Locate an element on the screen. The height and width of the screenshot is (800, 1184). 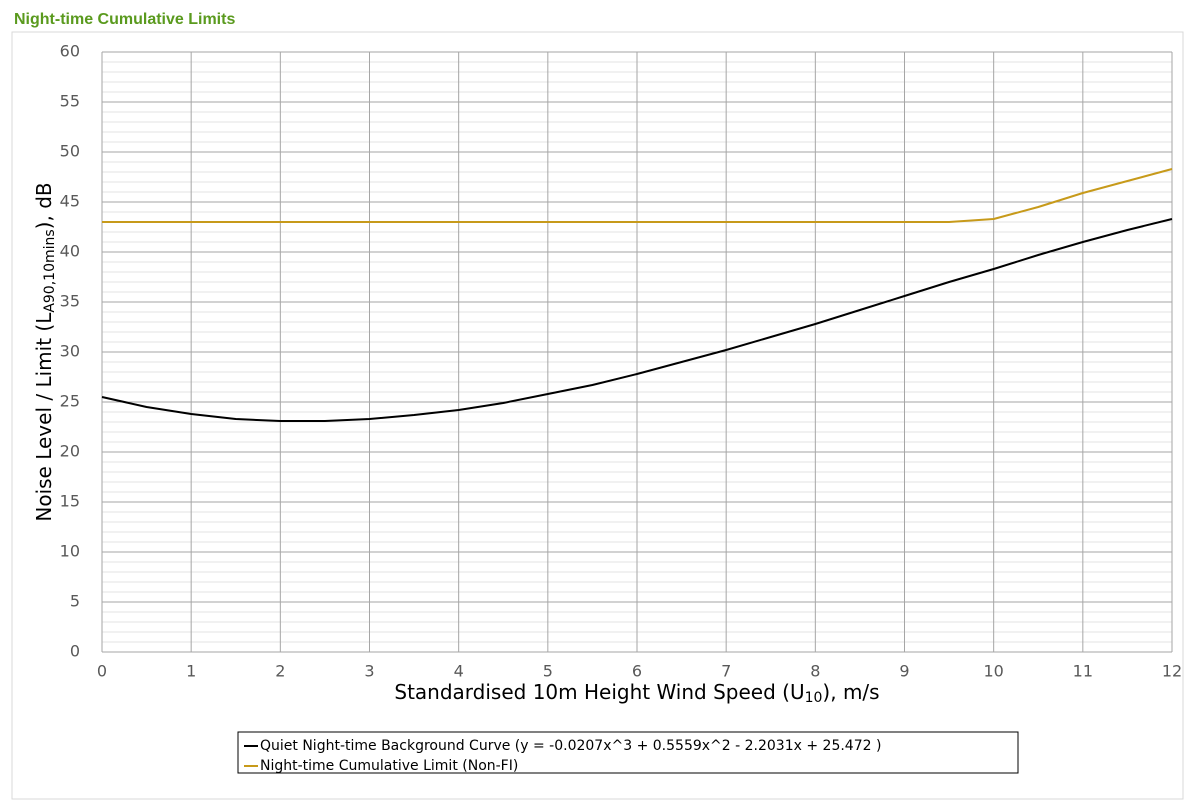
x-label-suffix: ), m/s is located at coordinates (850, 692).